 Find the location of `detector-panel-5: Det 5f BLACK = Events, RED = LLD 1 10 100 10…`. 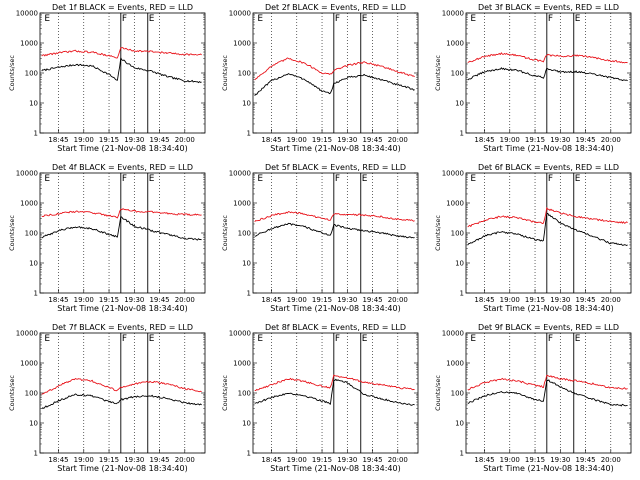

detector-panel-5: Det 5f BLACK = Events, RED = LLD 1 10 100 10… is located at coordinates (320, 238).